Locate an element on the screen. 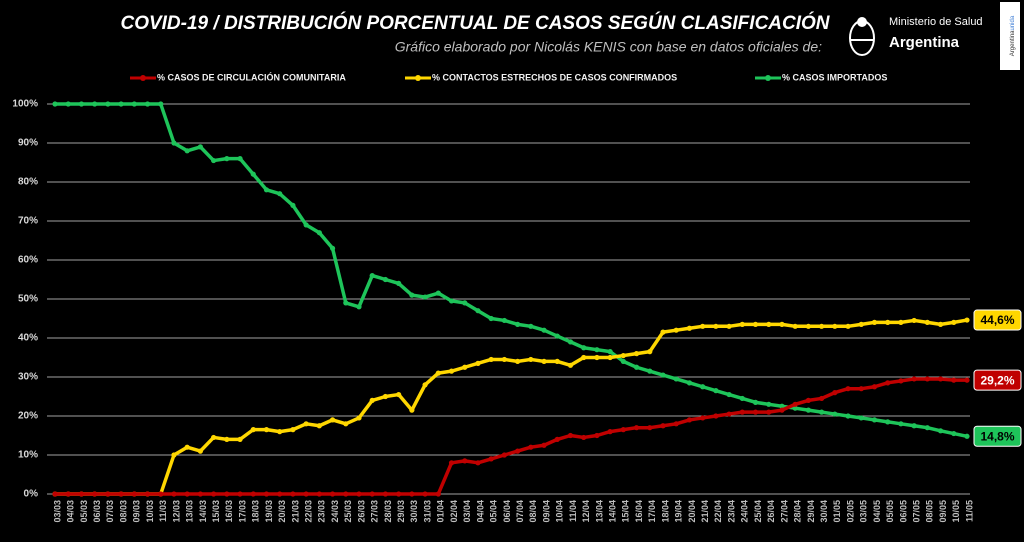 This screenshot has height=542, width=1024. y-tick-label: 20% is located at coordinates (28, 416).